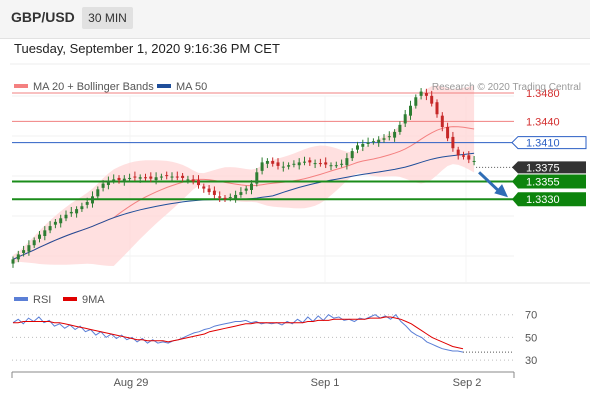 This screenshot has width=590, height=400. Describe the element at coordinates (325, 383) in the screenshot. I see `x-tick-label: Sep 1` at that location.